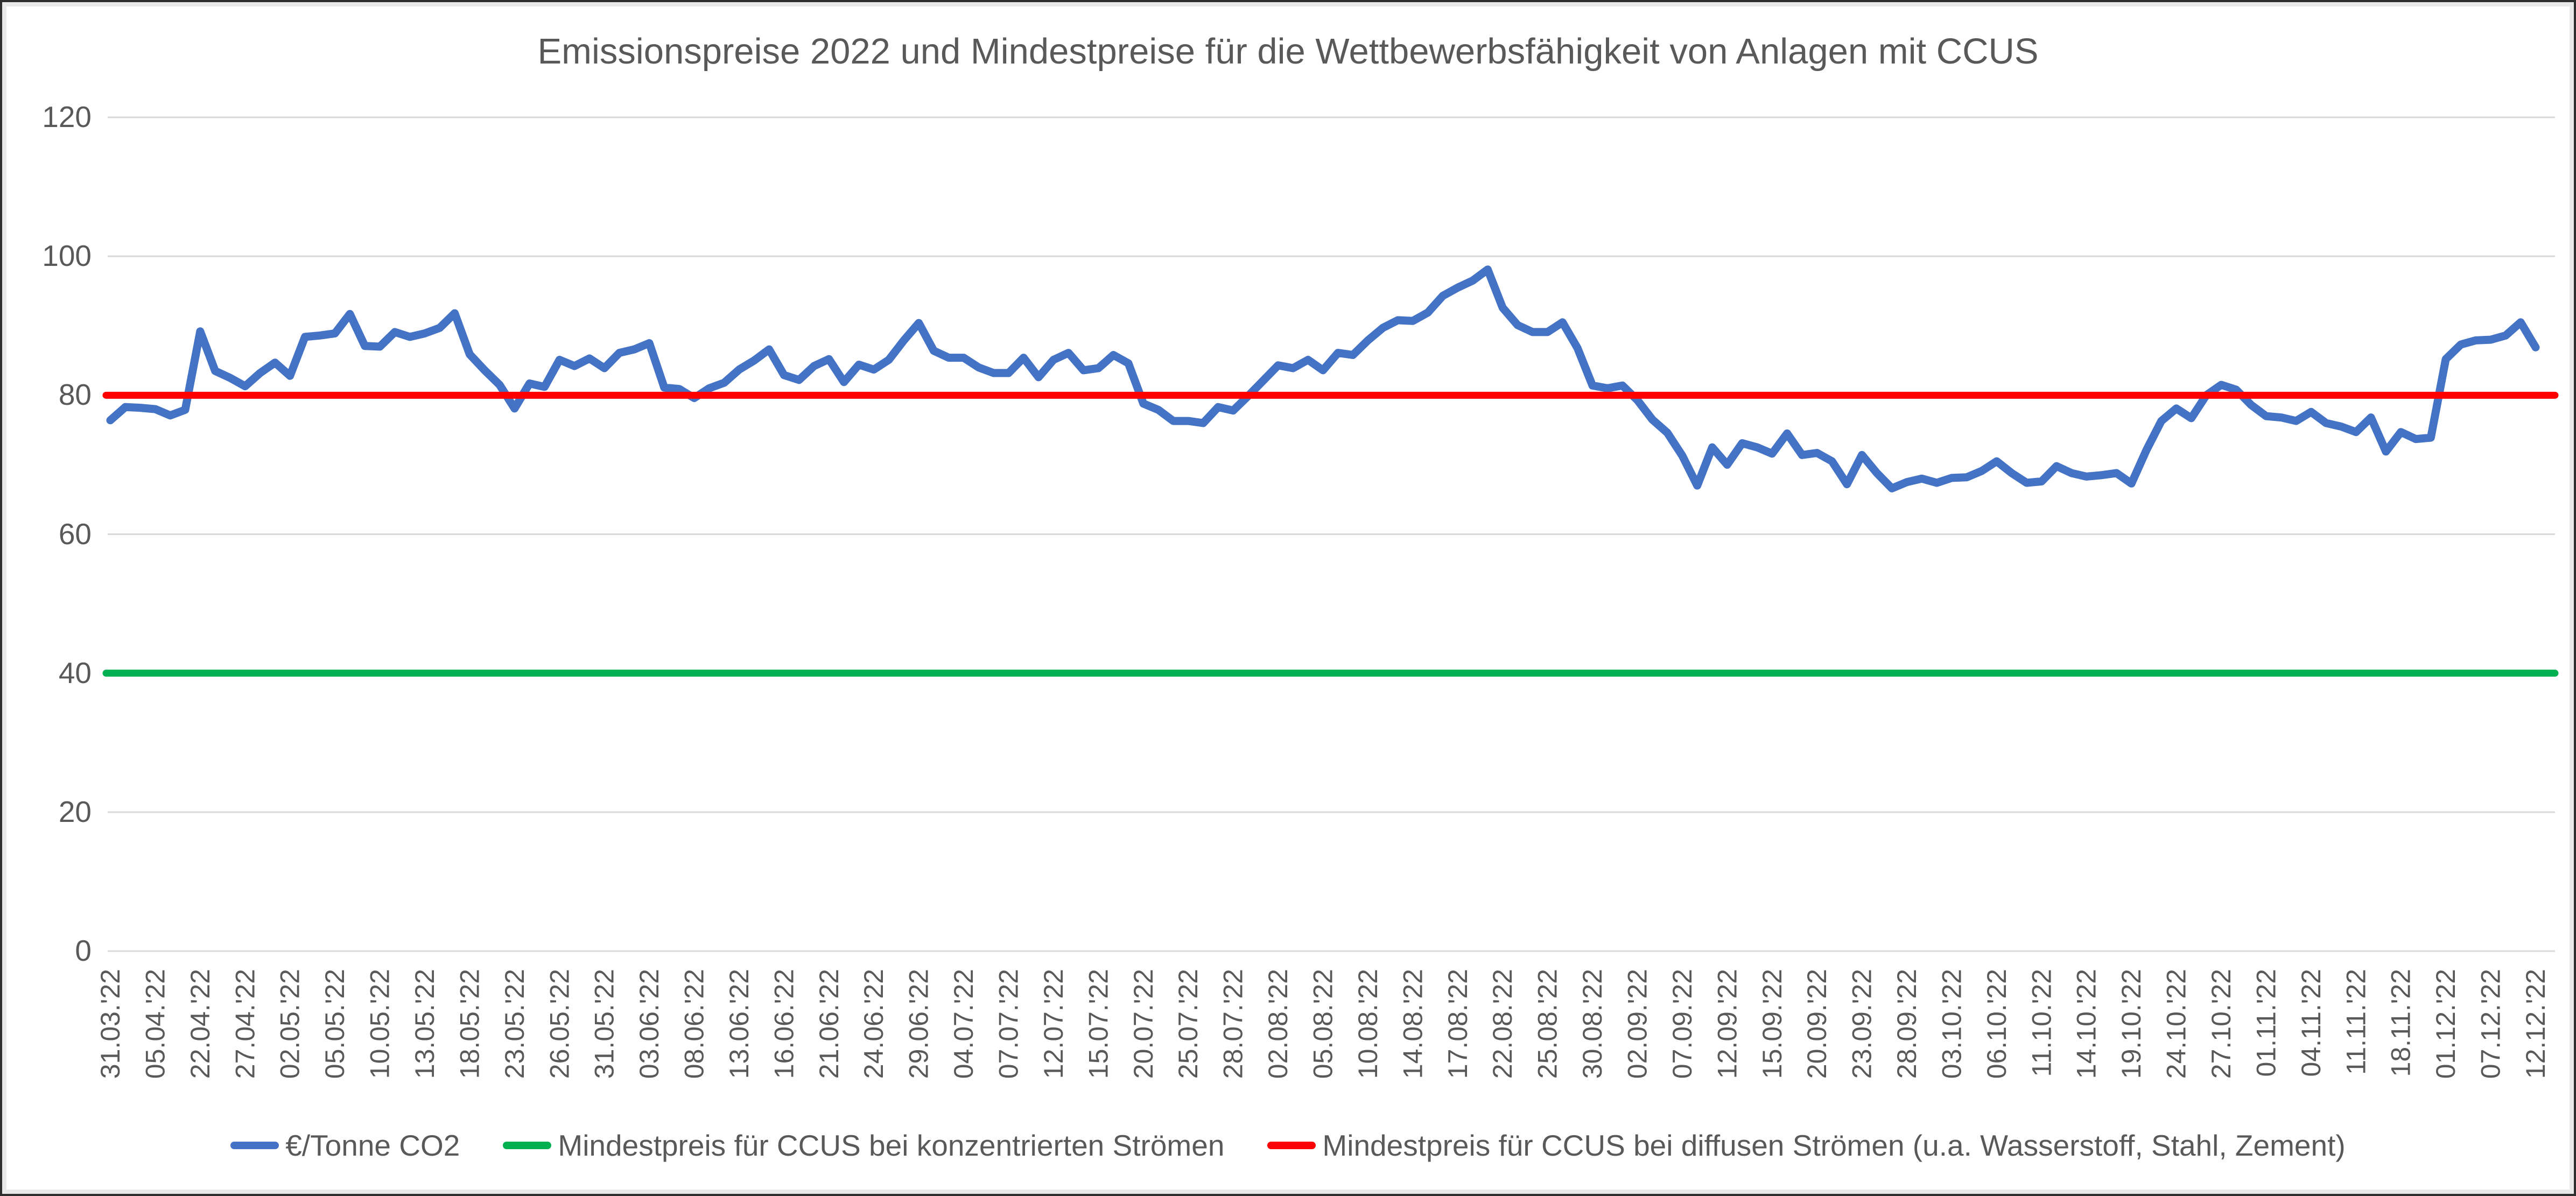  Describe the element at coordinates (372, 1145) in the screenshot. I see `legend-label-eua: €/Tonne CO2` at that location.